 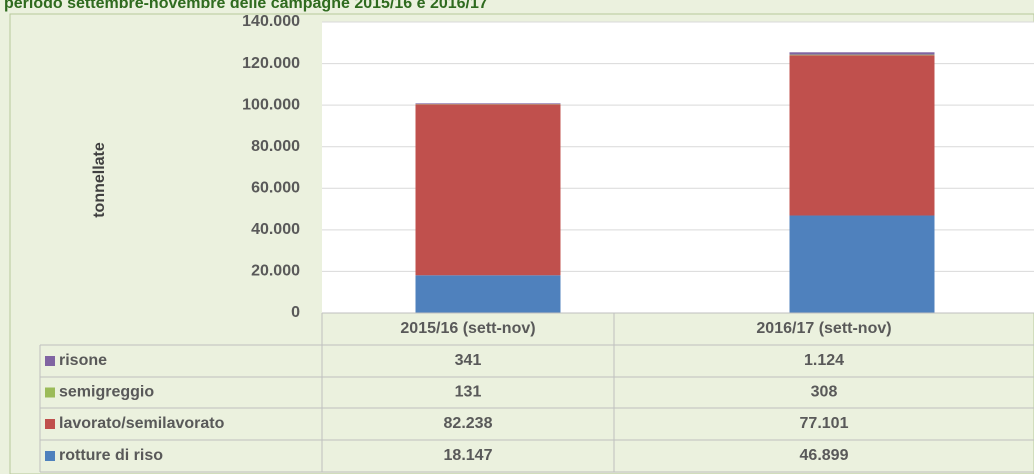 I want to click on y-tick-label: 100.000, so click(x=271, y=104).